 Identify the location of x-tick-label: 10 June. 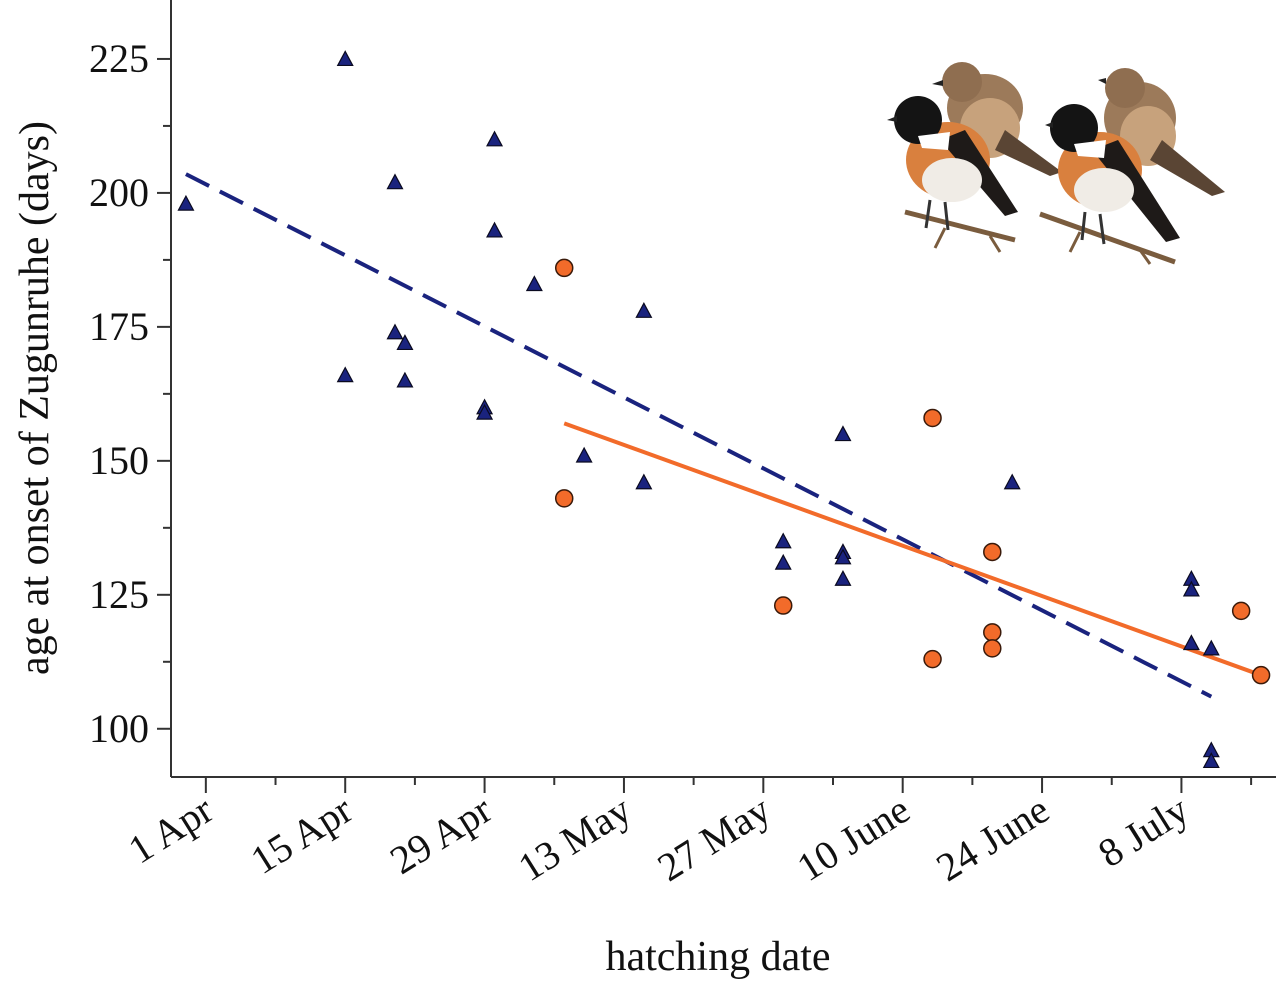
(853, 838).